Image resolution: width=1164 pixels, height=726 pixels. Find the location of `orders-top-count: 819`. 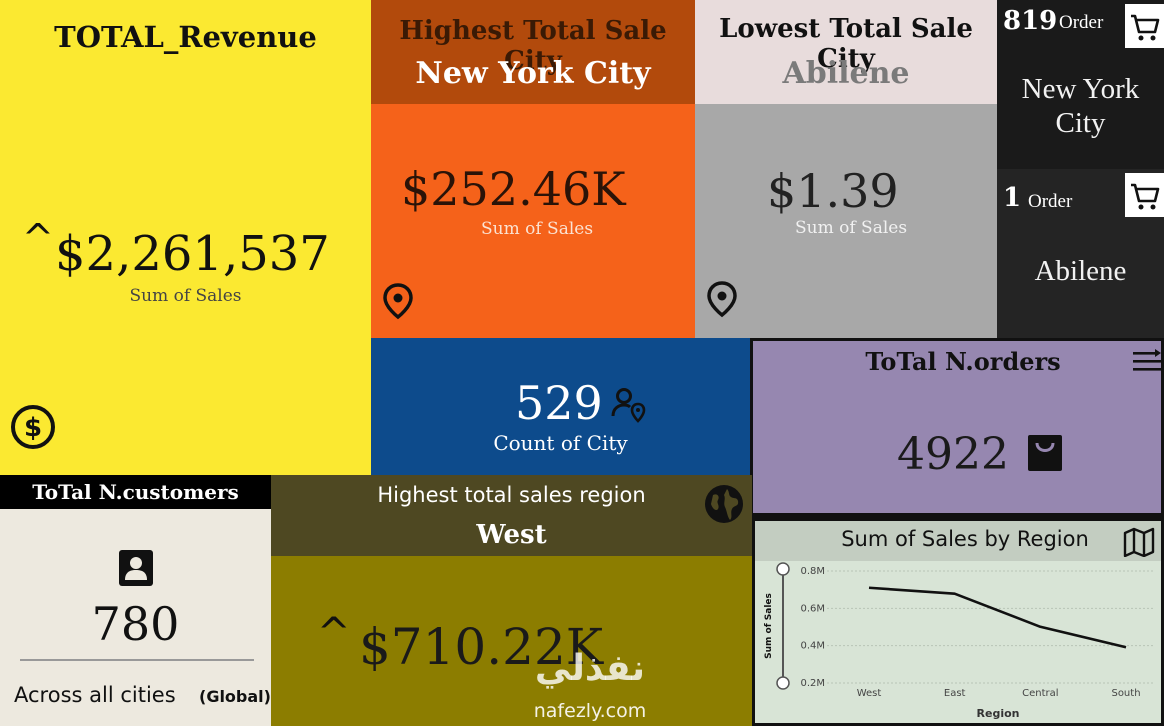

orders-top-count: 819 is located at coordinates (1030, 21).